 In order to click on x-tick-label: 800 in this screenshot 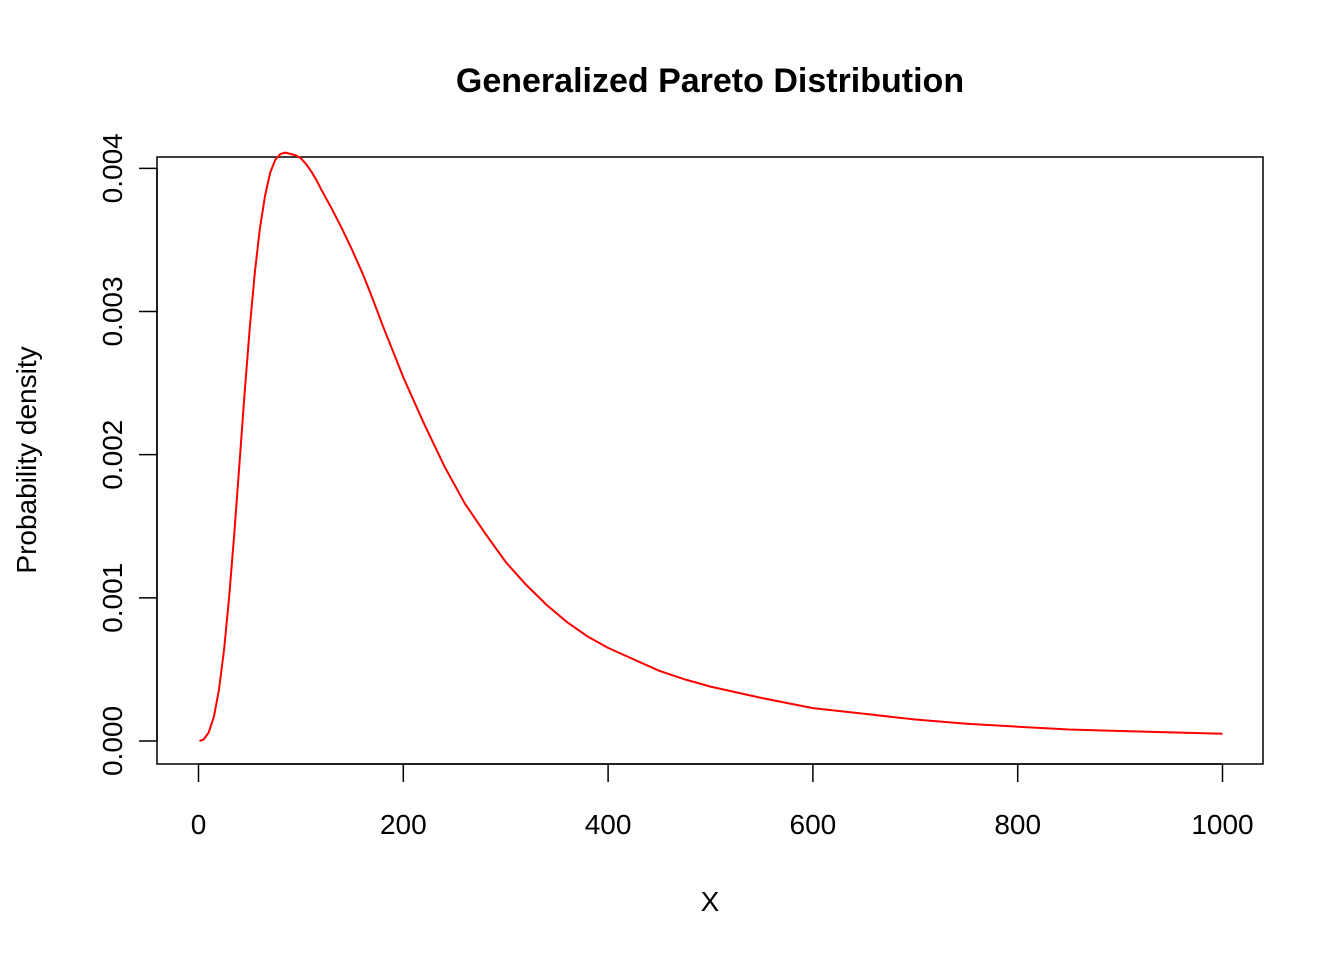, I will do `click(1017, 824)`.